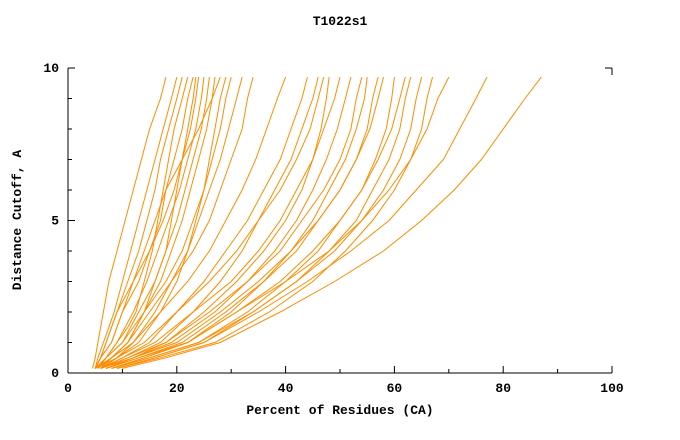 This screenshot has width=680, height=440. I want to click on y-tick-label: 5, so click(55, 221).